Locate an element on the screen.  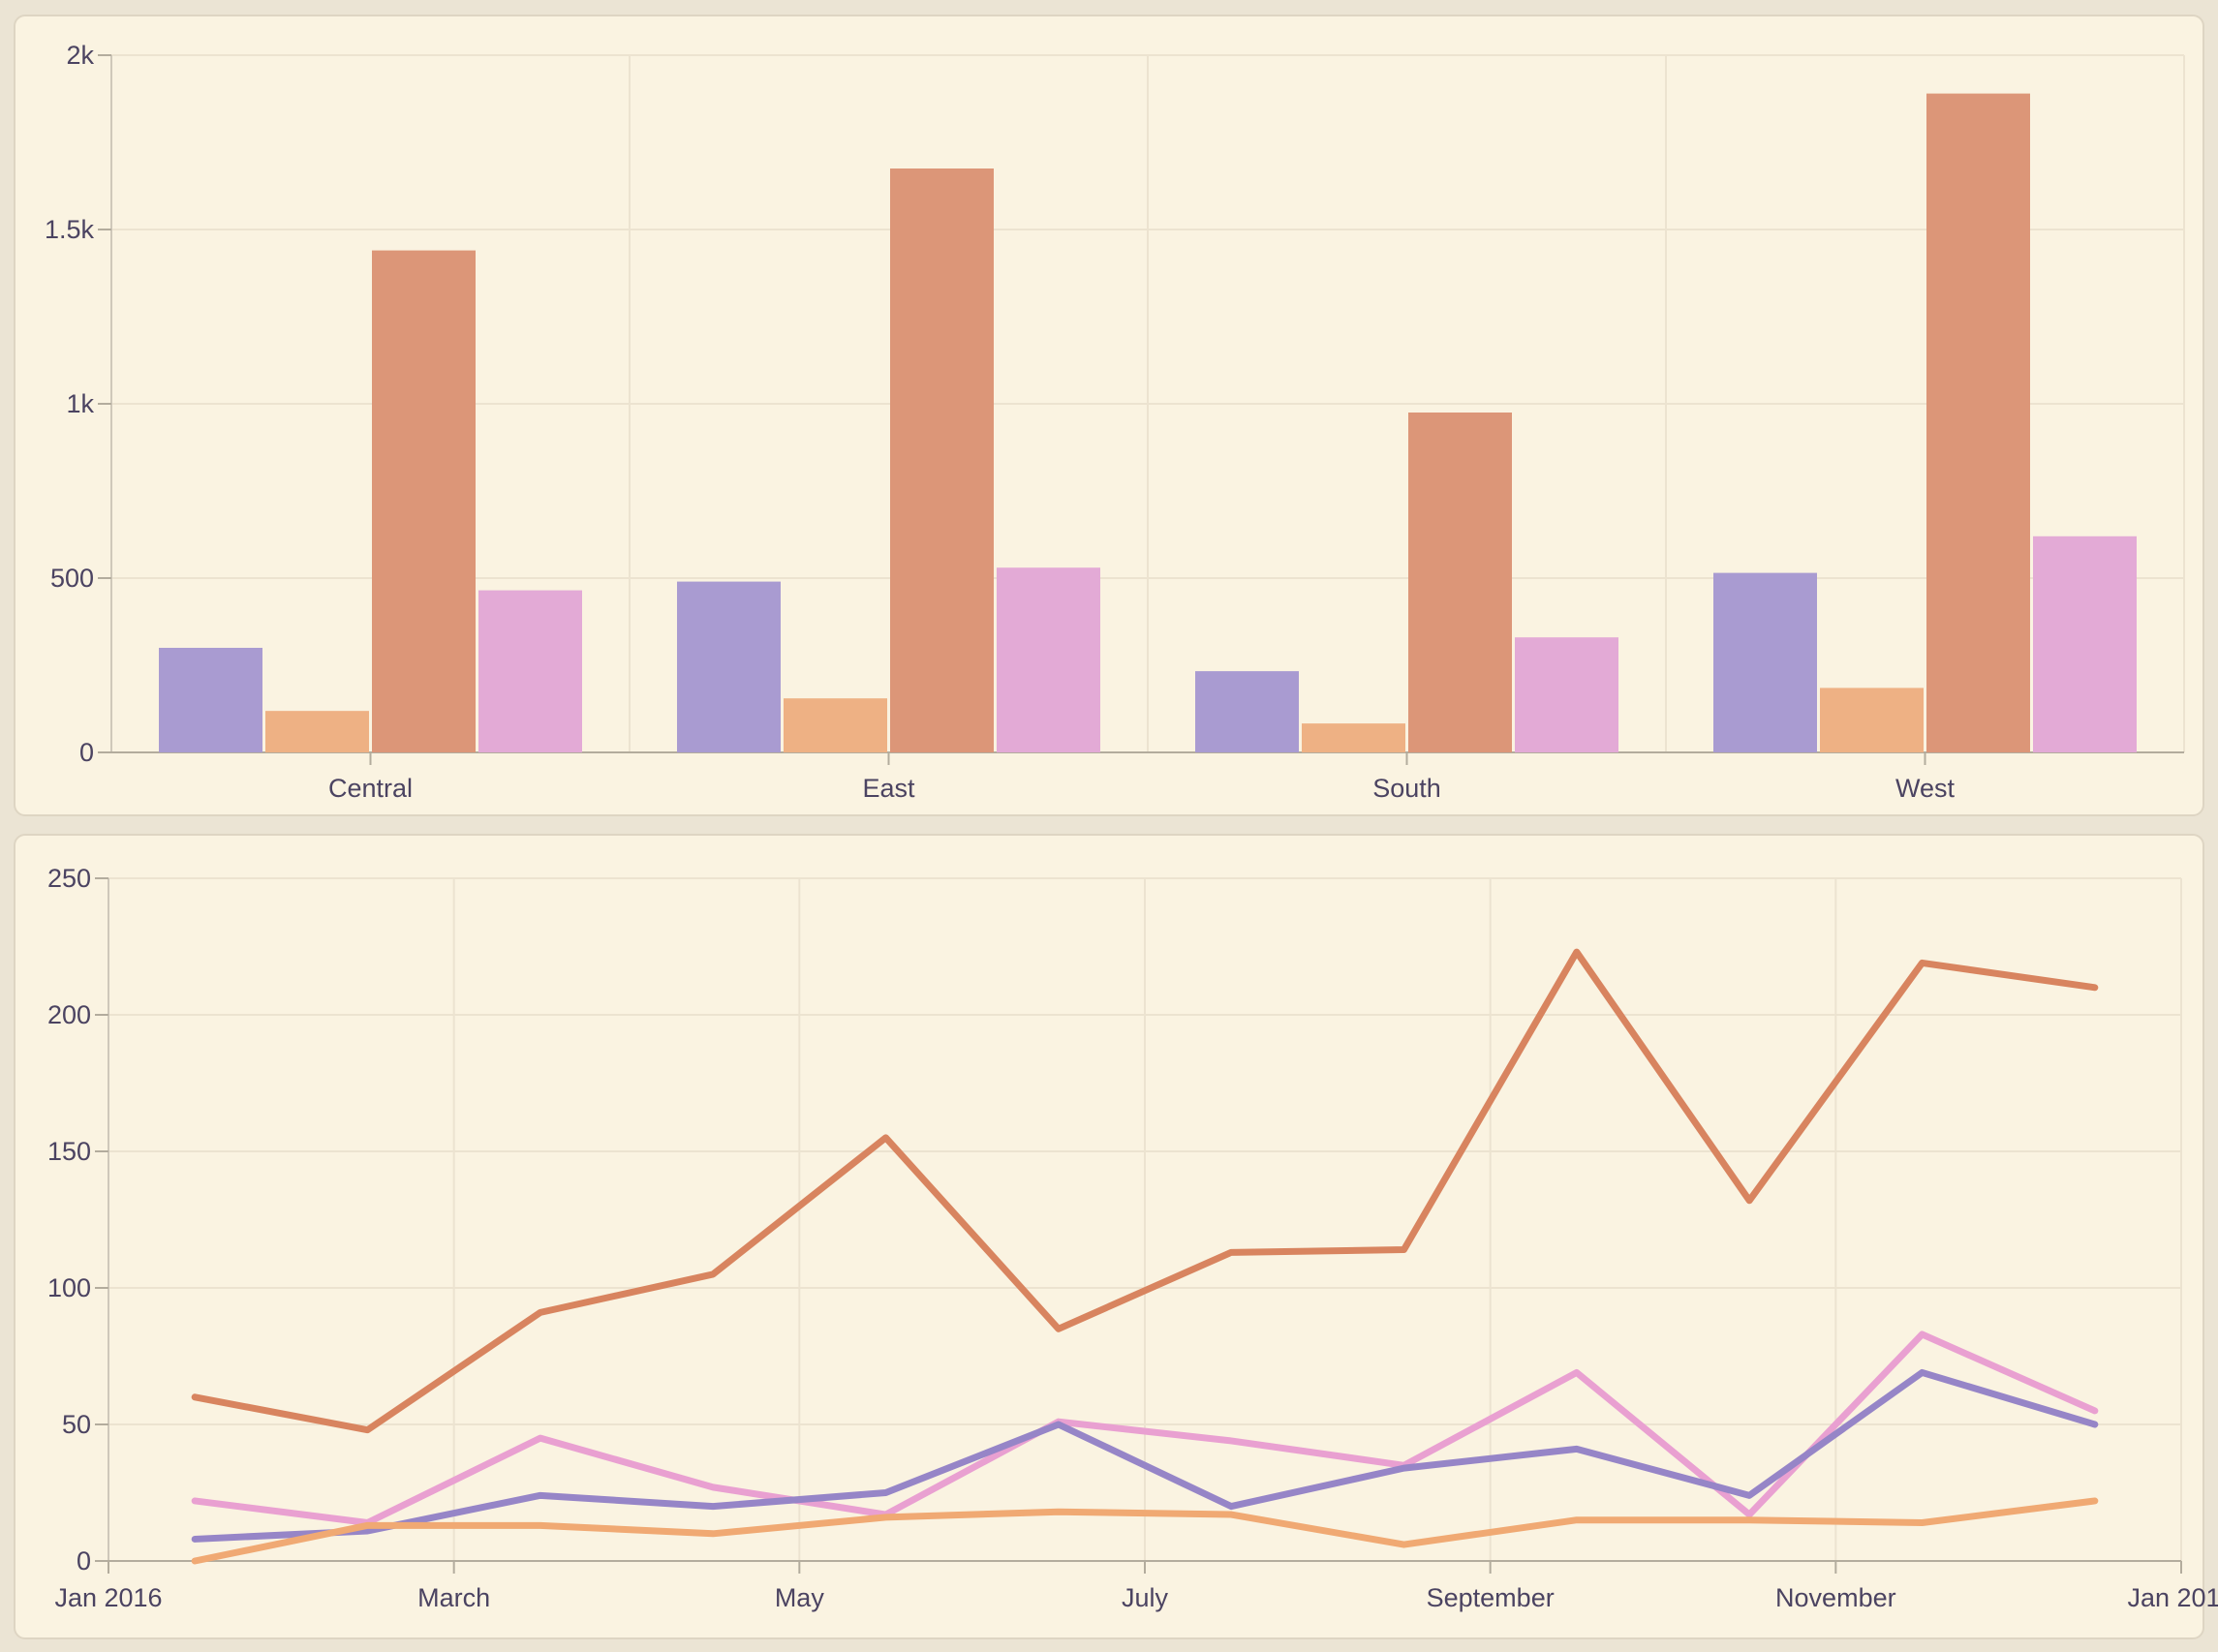
bar-west-purple is located at coordinates (1765, 662).